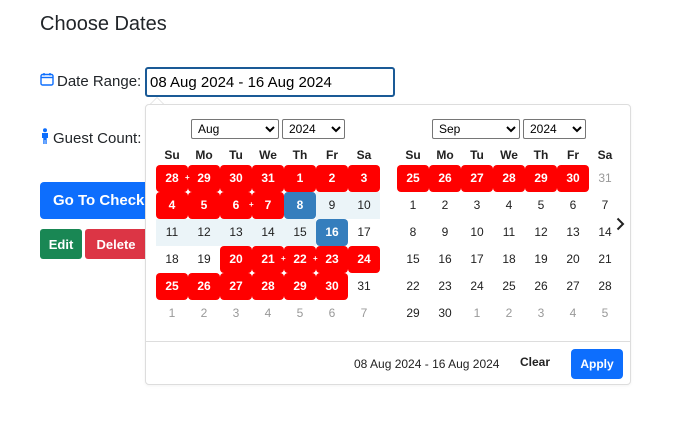 This screenshot has width=679, height=428. I want to click on apply-button: Apply, so click(597, 364).